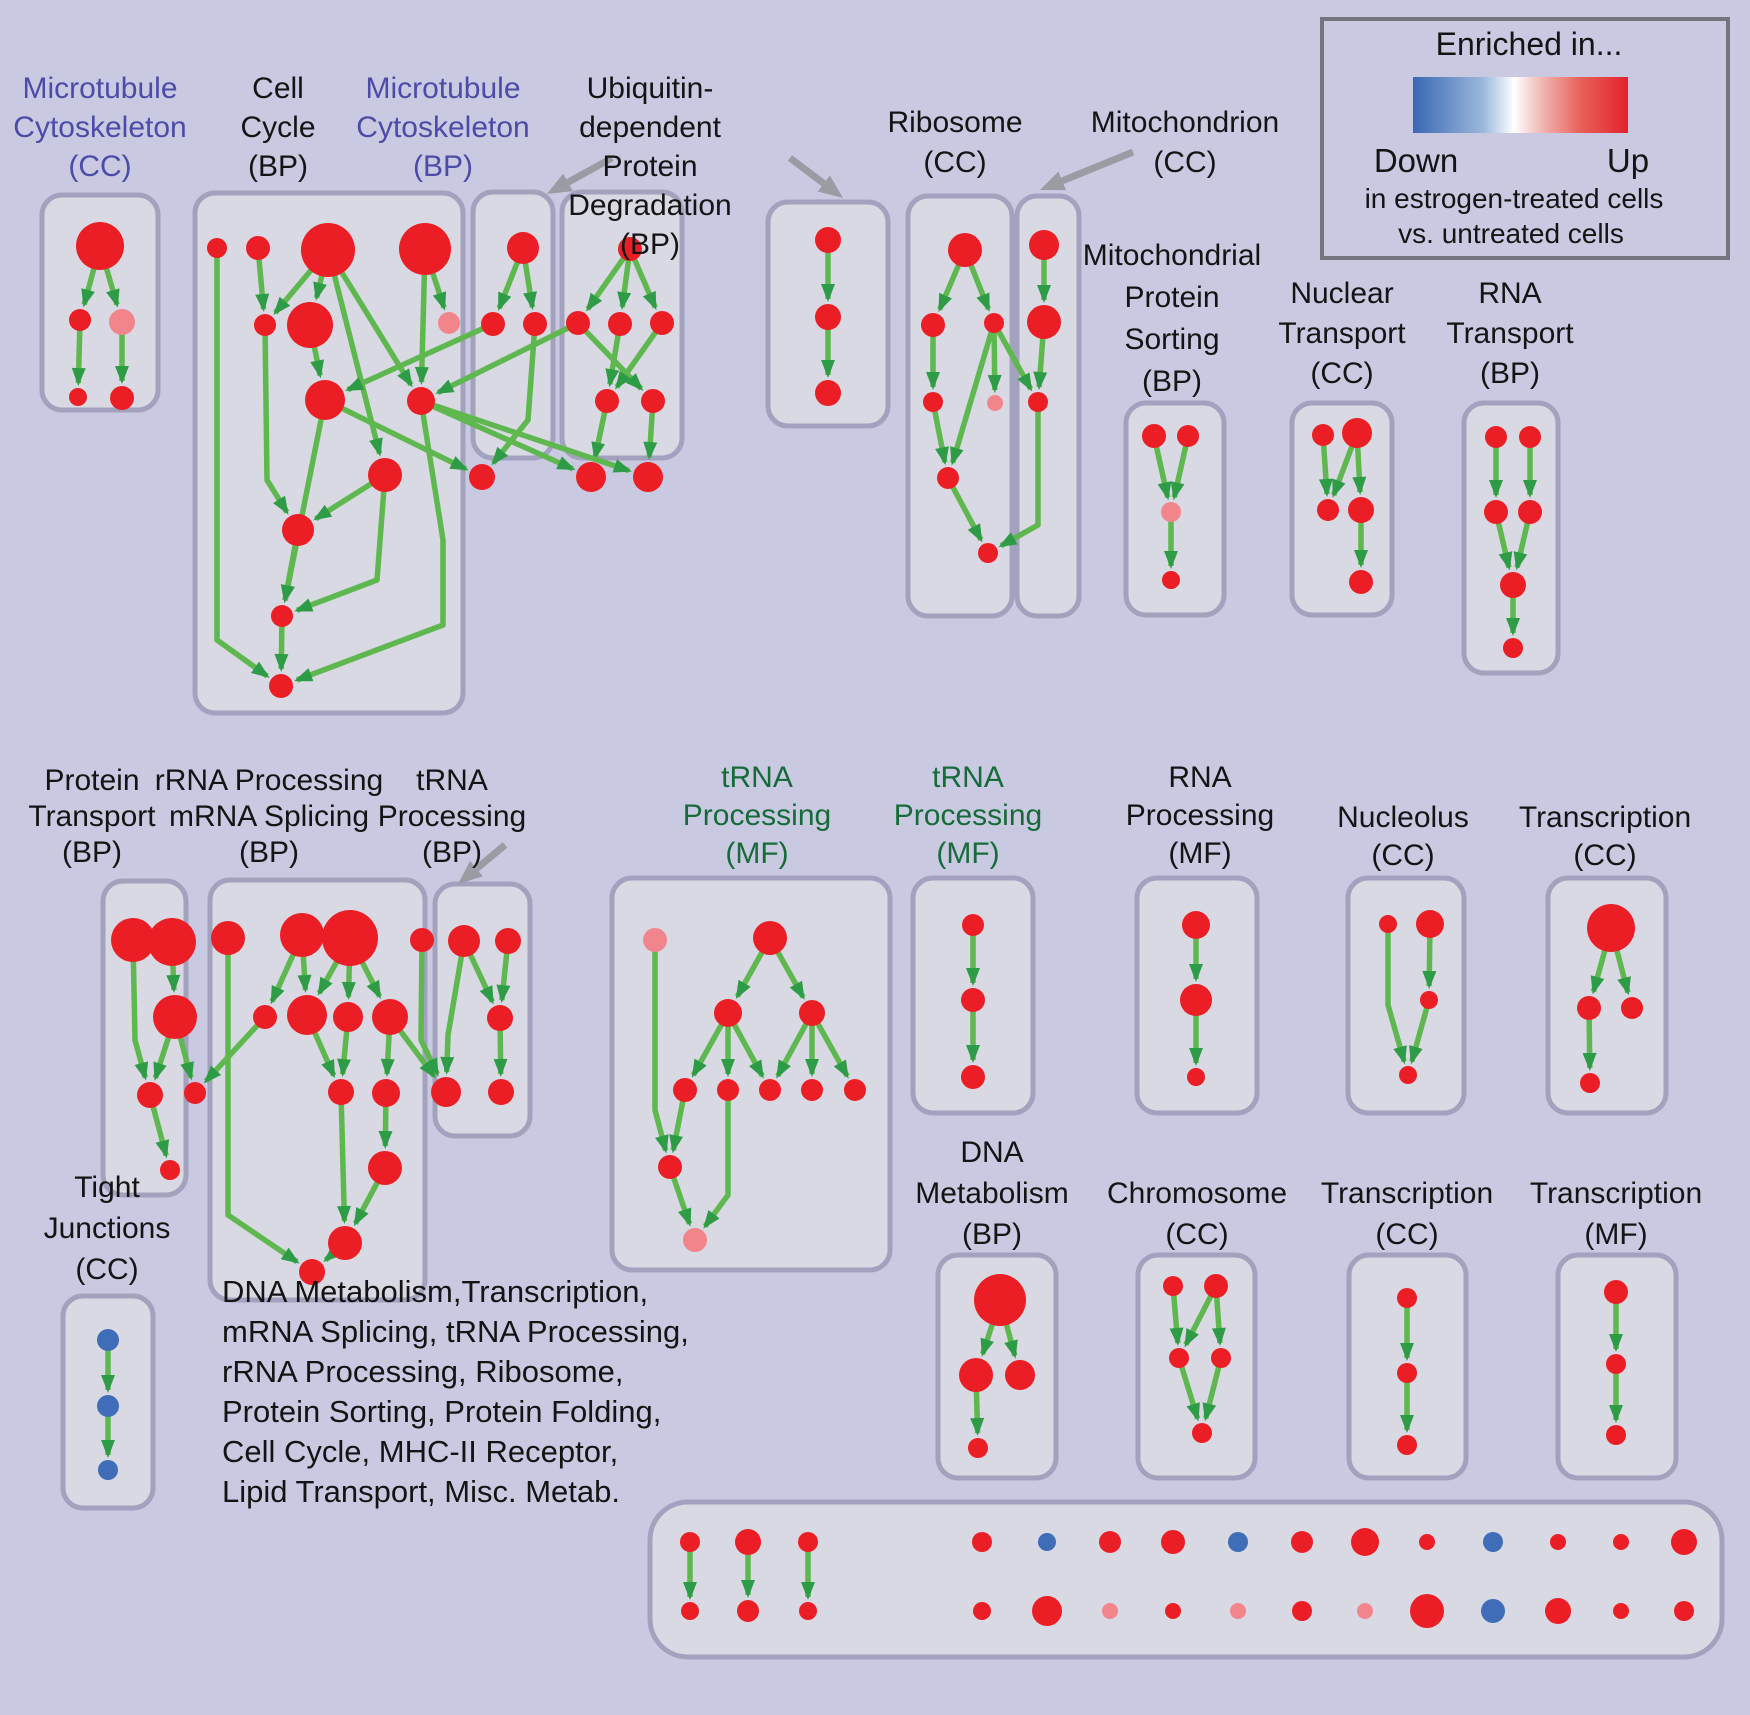 This screenshot has height=1715, width=1750. I want to click on node-cc3, so click(328, 250).